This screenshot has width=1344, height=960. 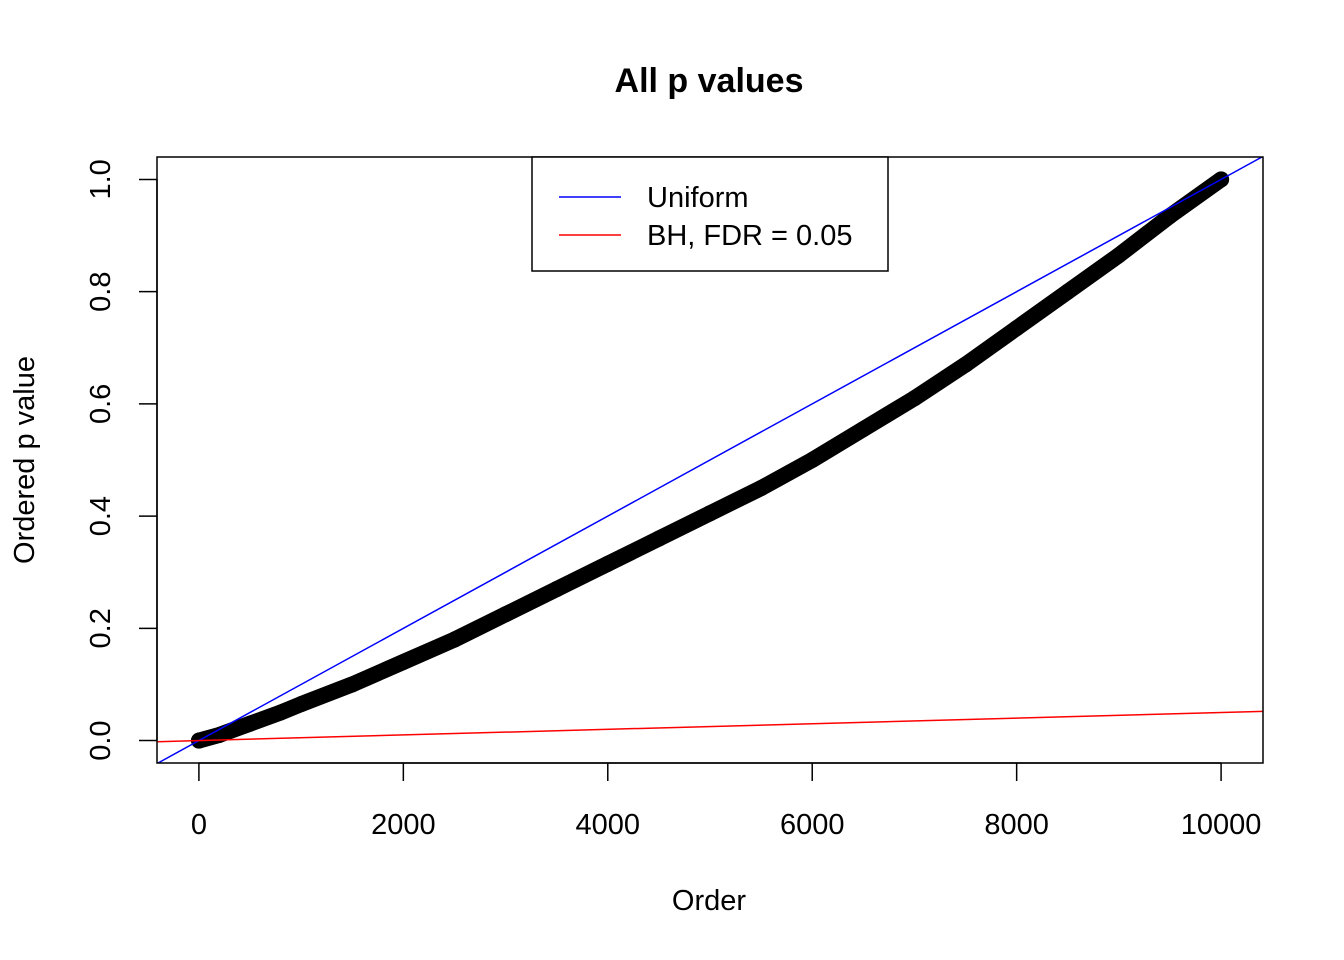 What do you see at coordinates (750, 236) in the screenshot?
I see `legend-label-bh: BH, FDR = 0.05` at bounding box center [750, 236].